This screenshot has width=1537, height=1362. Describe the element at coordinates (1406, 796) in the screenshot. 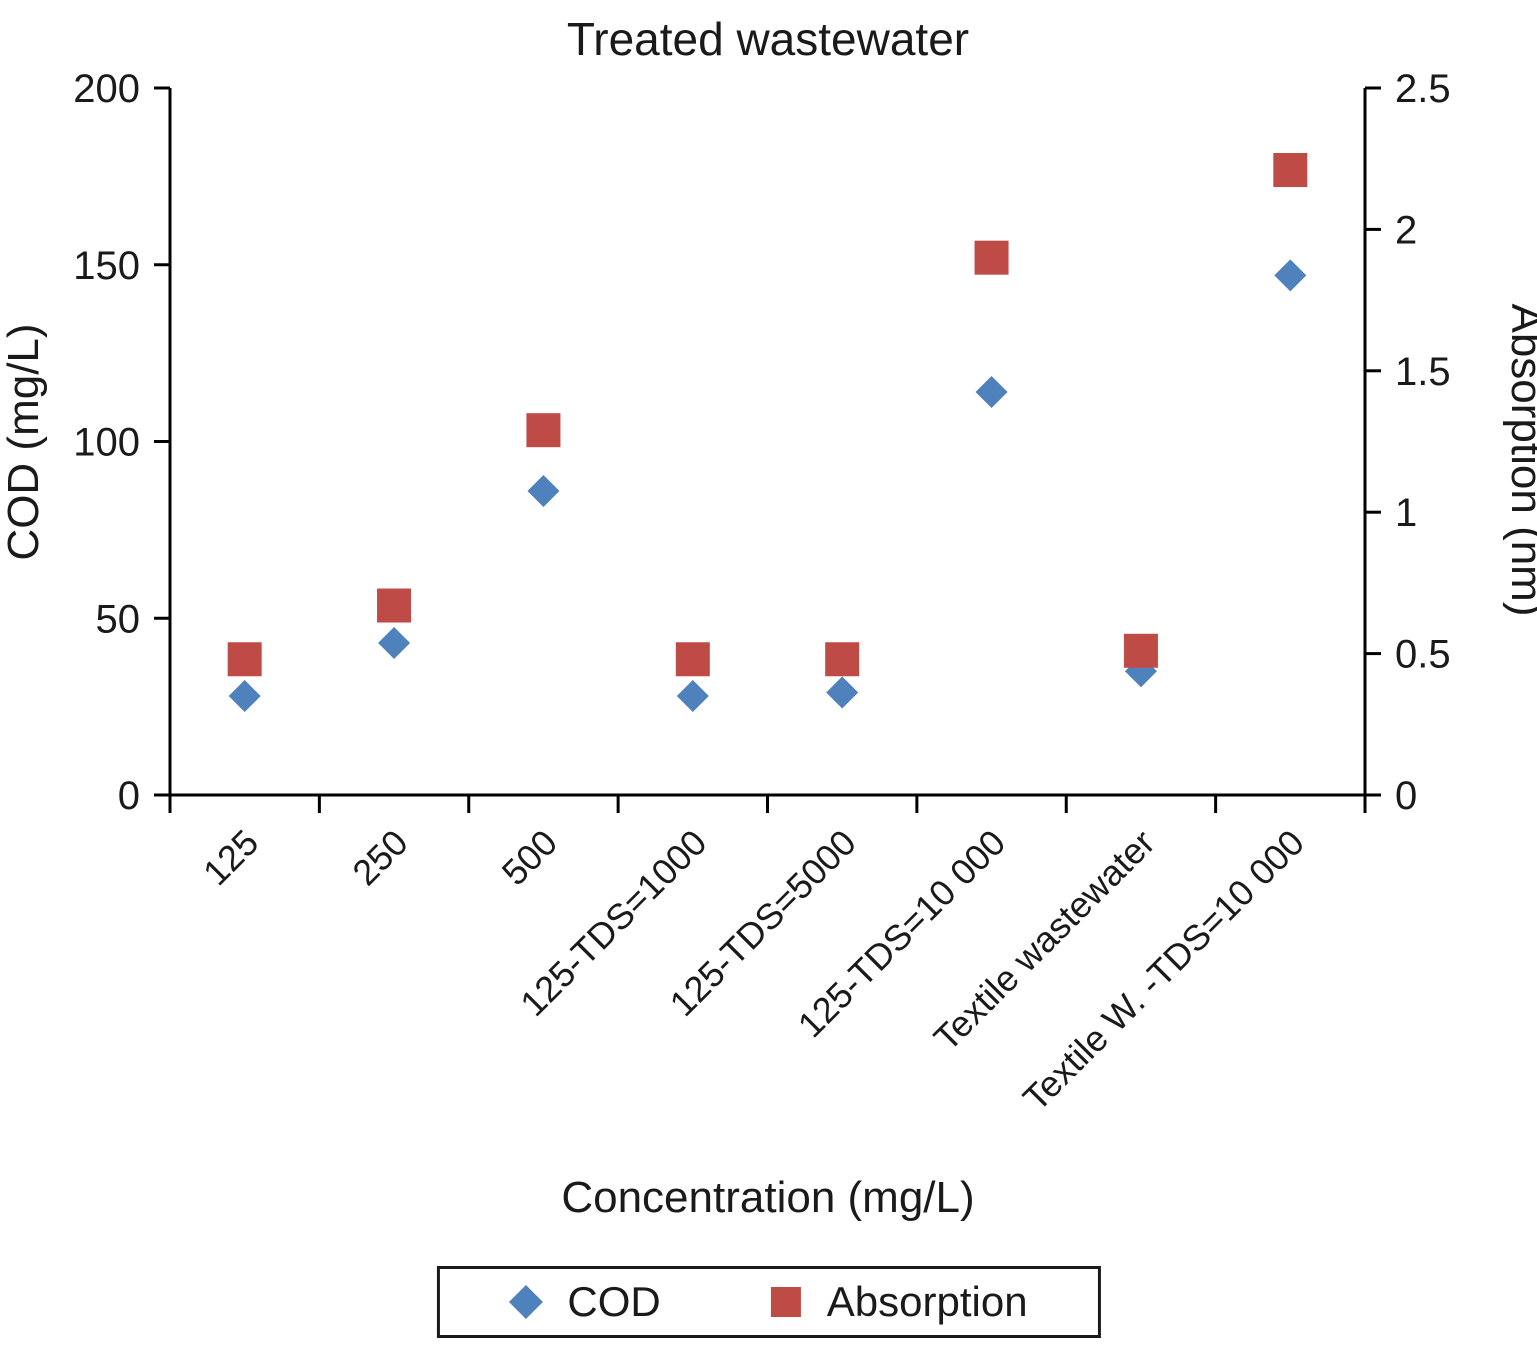

I see `right-axis-tick-label: 0` at that location.